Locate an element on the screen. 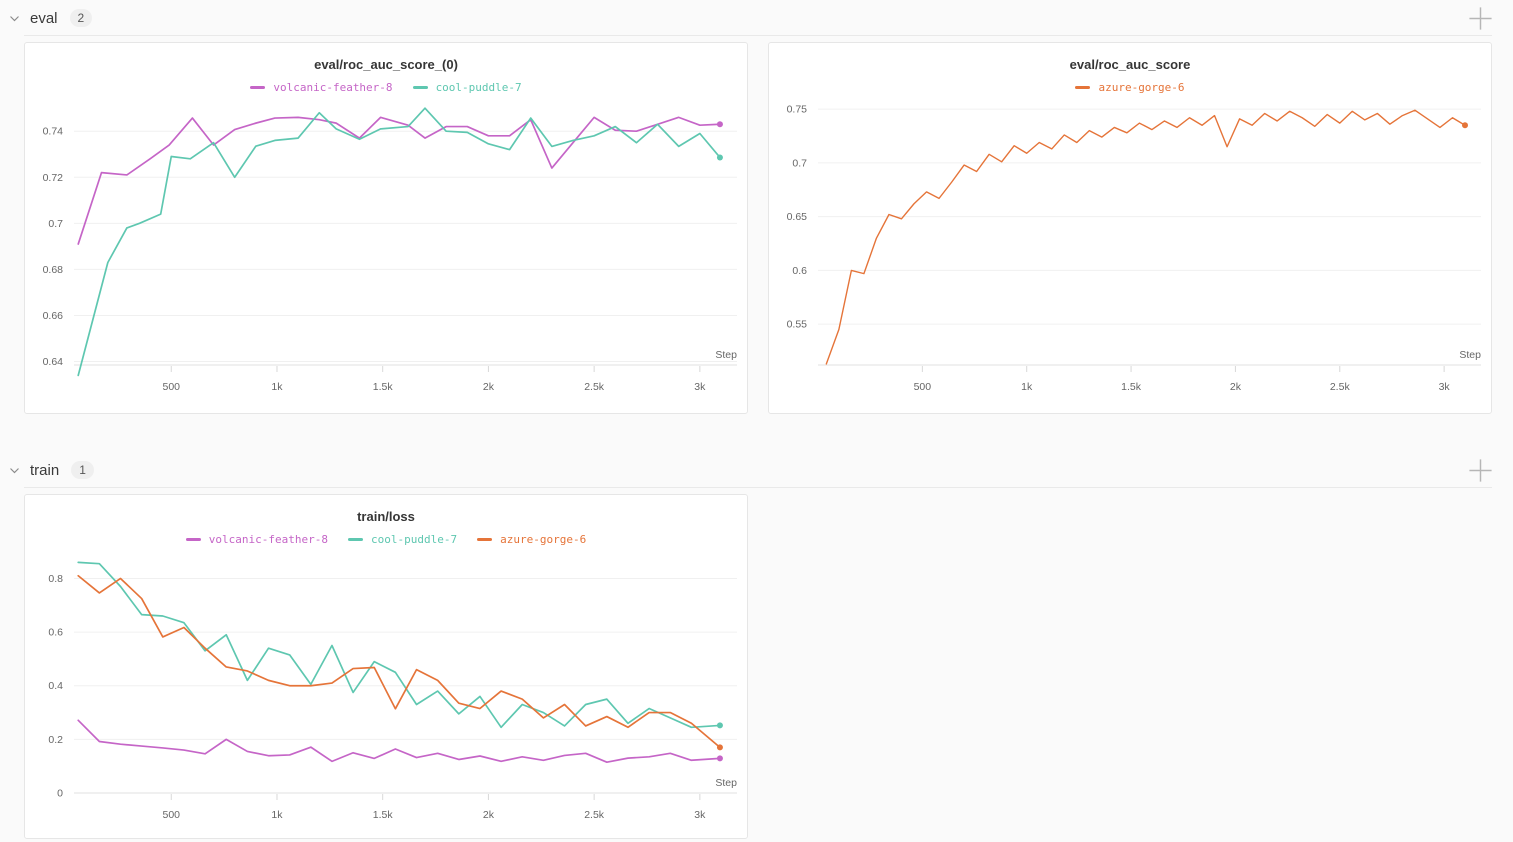 This screenshot has width=1513, height=842. y-tick-label: 0.68 is located at coordinates (53, 270).